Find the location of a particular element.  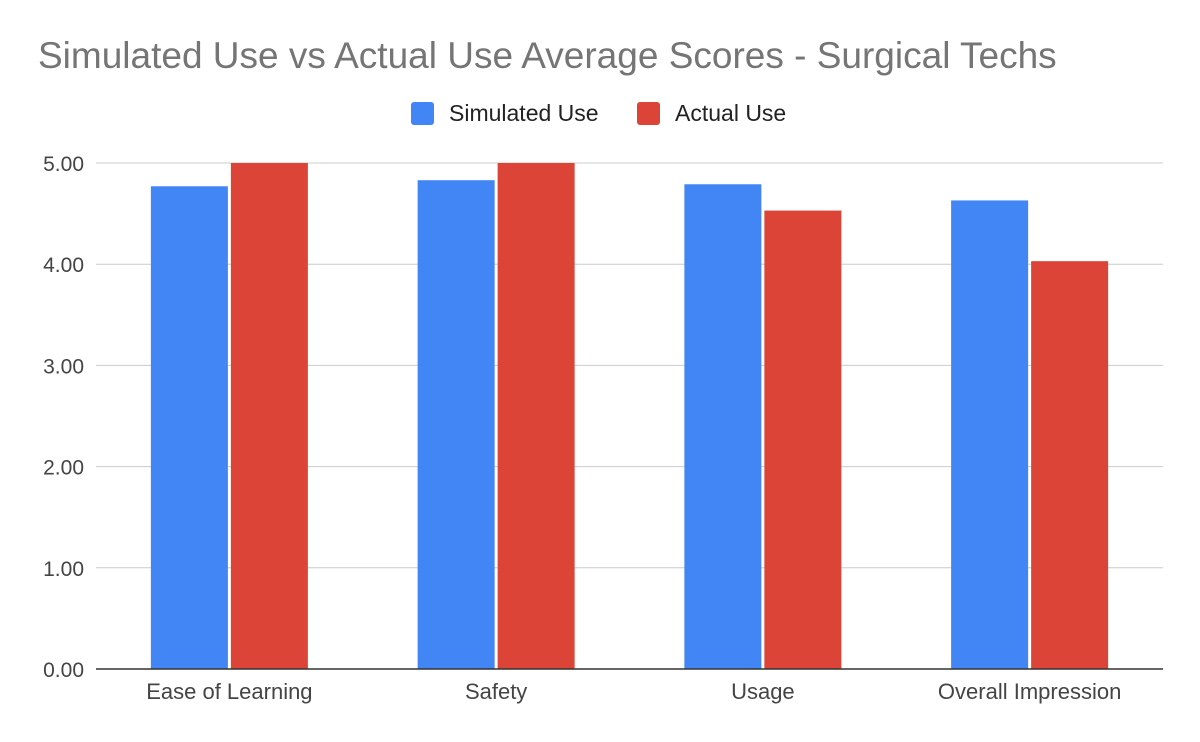

y-tick-label: 1.00 is located at coordinates (63, 569).